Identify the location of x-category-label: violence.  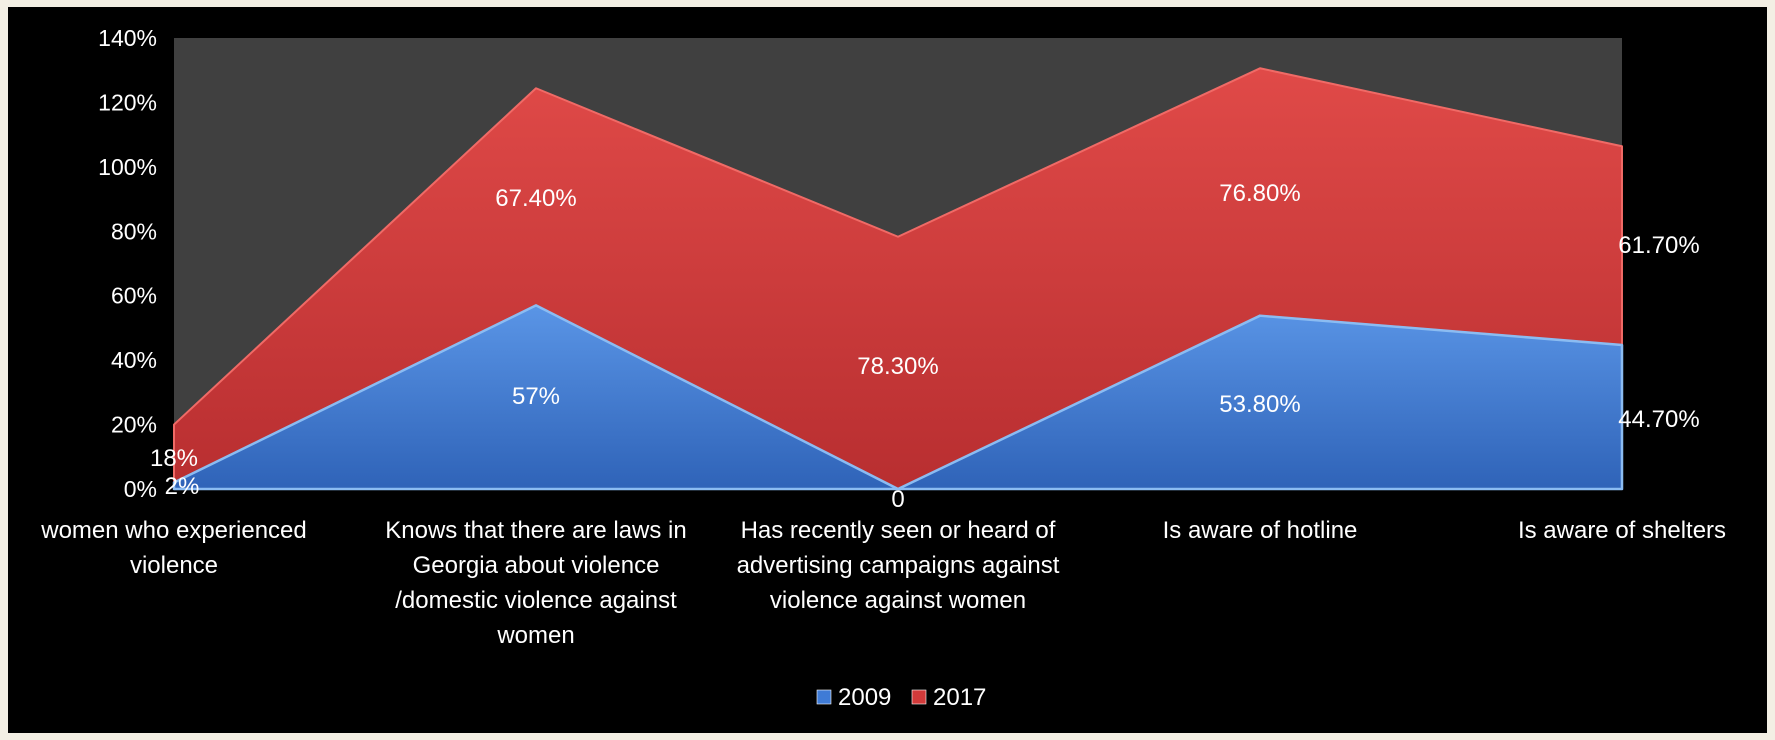
(174, 565).